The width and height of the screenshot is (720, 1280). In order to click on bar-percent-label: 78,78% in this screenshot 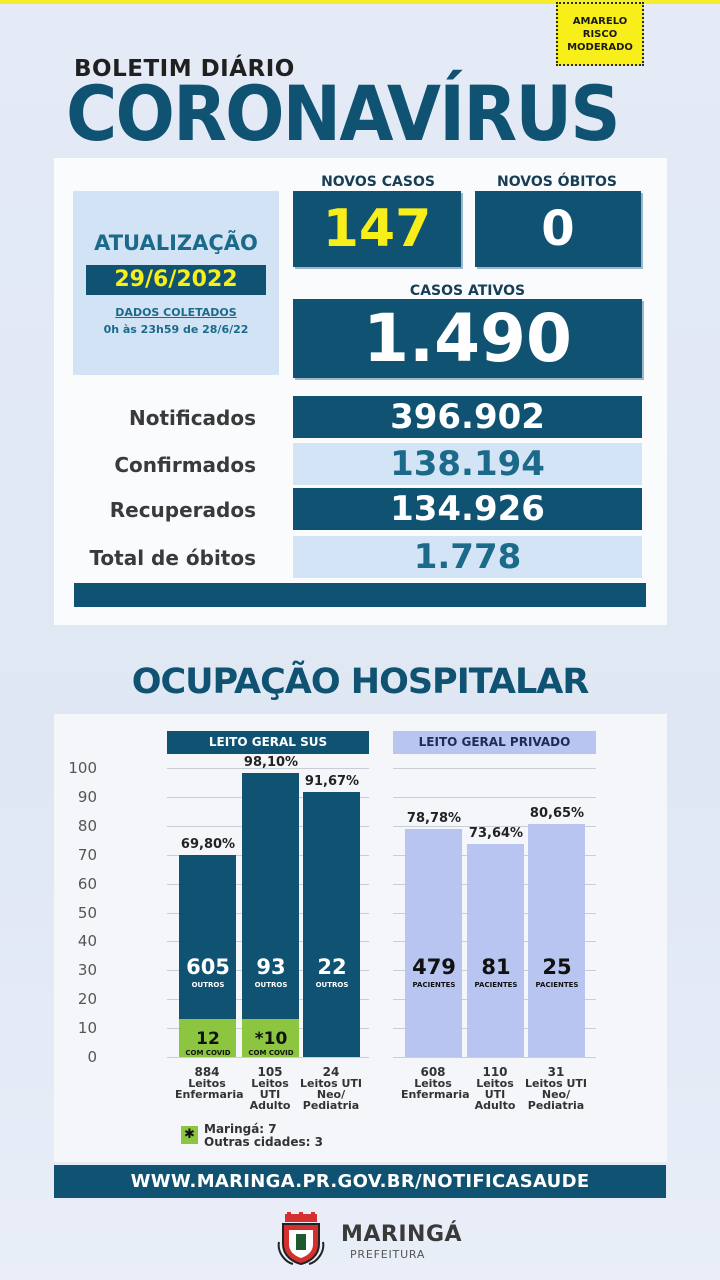, I will do `click(434, 819)`.